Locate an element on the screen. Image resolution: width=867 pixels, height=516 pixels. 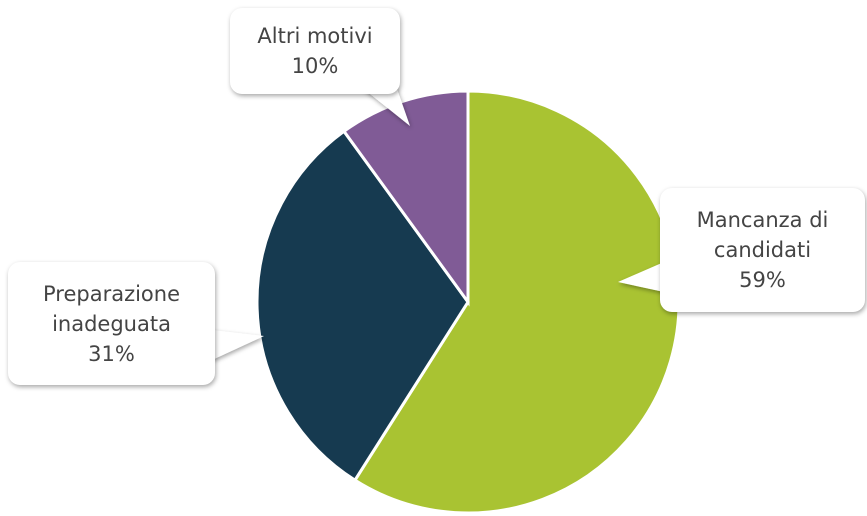
callout: Mancanza di candidati 59% is located at coordinates (762, 250).